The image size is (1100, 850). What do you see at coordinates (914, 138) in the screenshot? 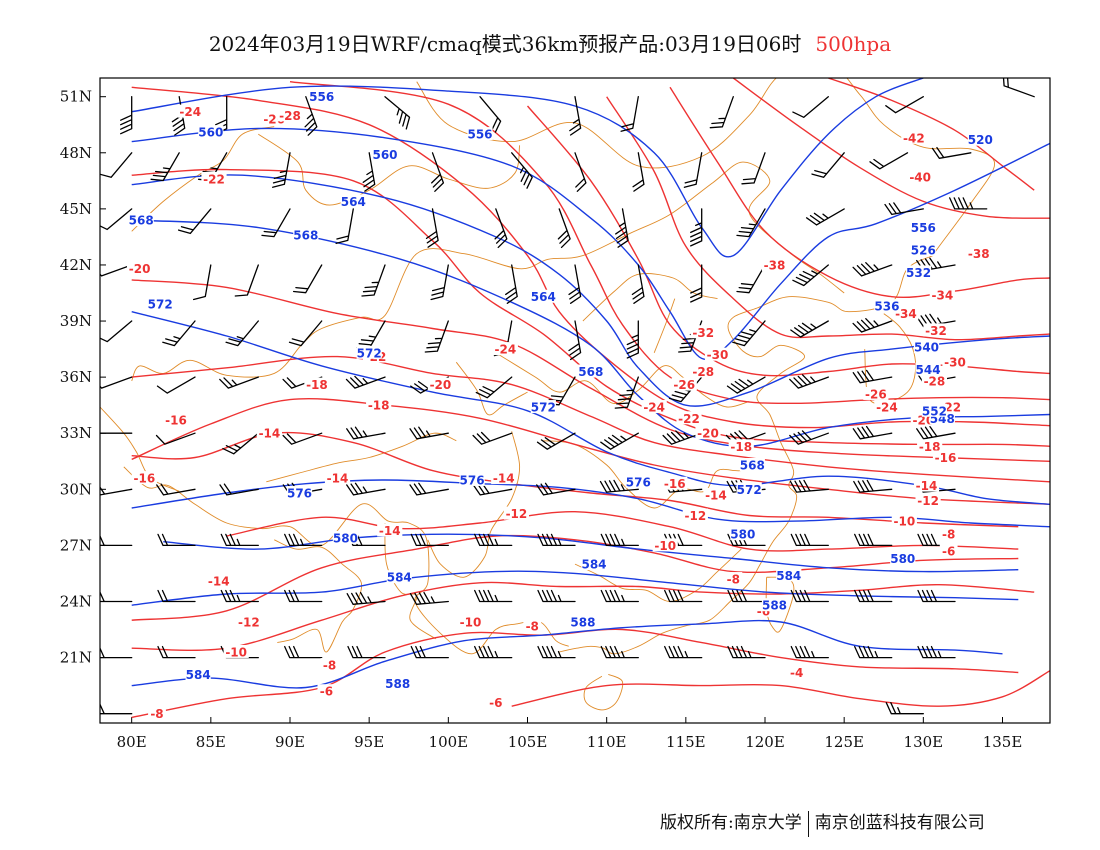
I see `temperature-label: -42` at bounding box center [914, 138].